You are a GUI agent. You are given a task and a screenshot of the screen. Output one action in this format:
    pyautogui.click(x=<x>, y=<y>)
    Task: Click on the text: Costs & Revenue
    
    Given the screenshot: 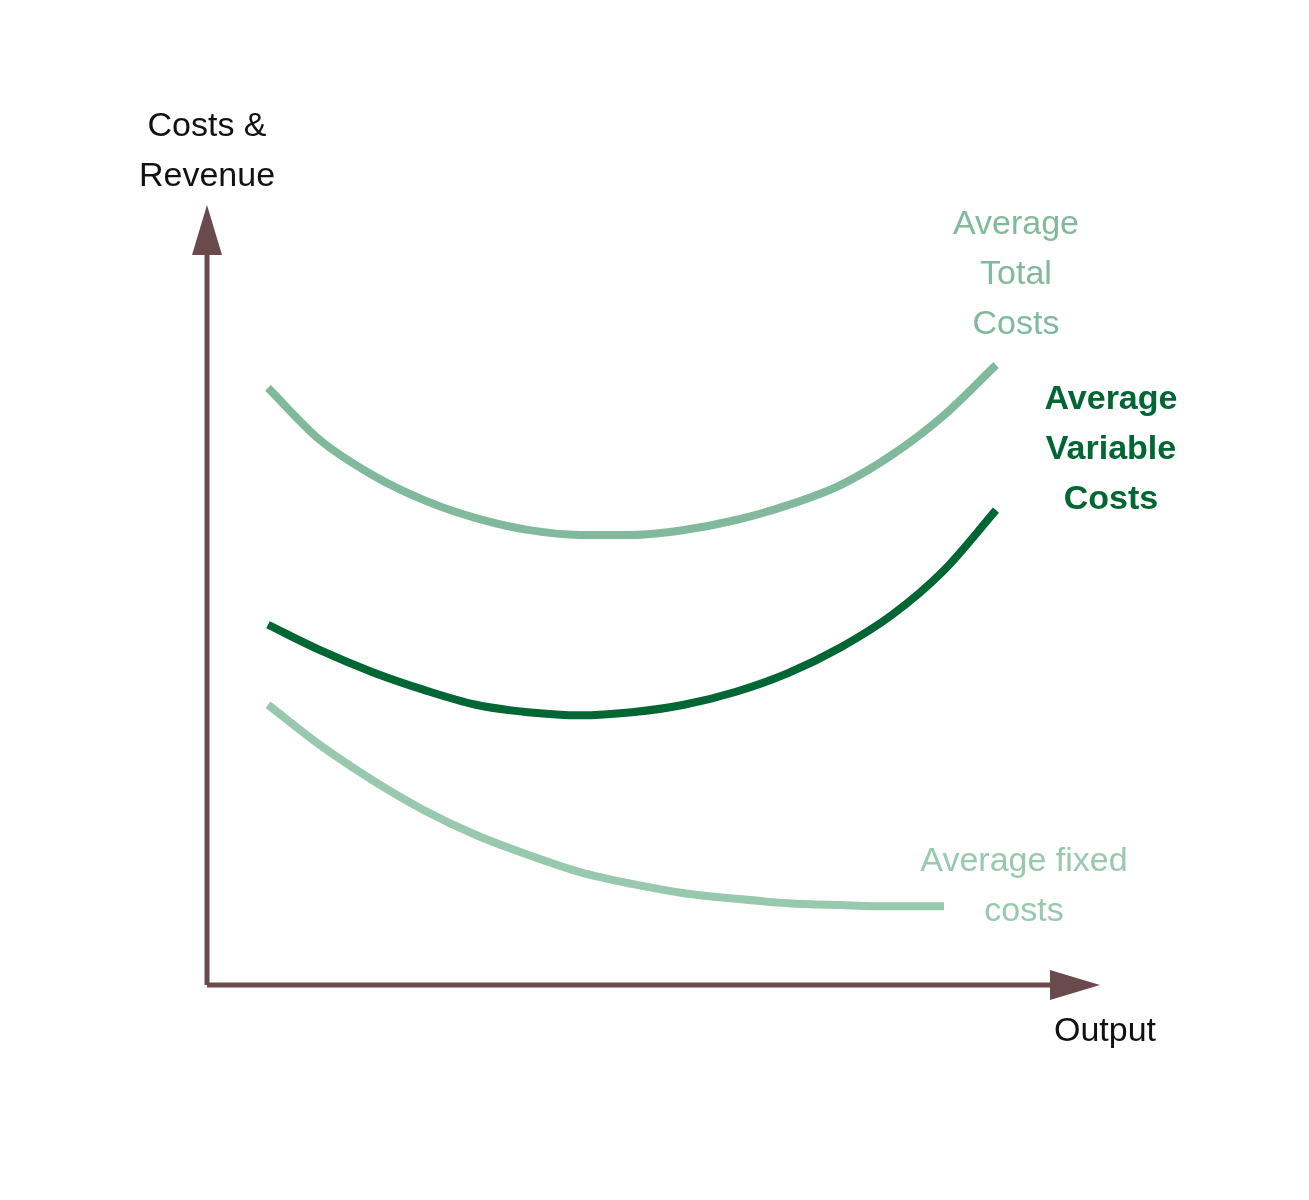 What is the action you would take?
    pyautogui.click(x=207, y=149)
    